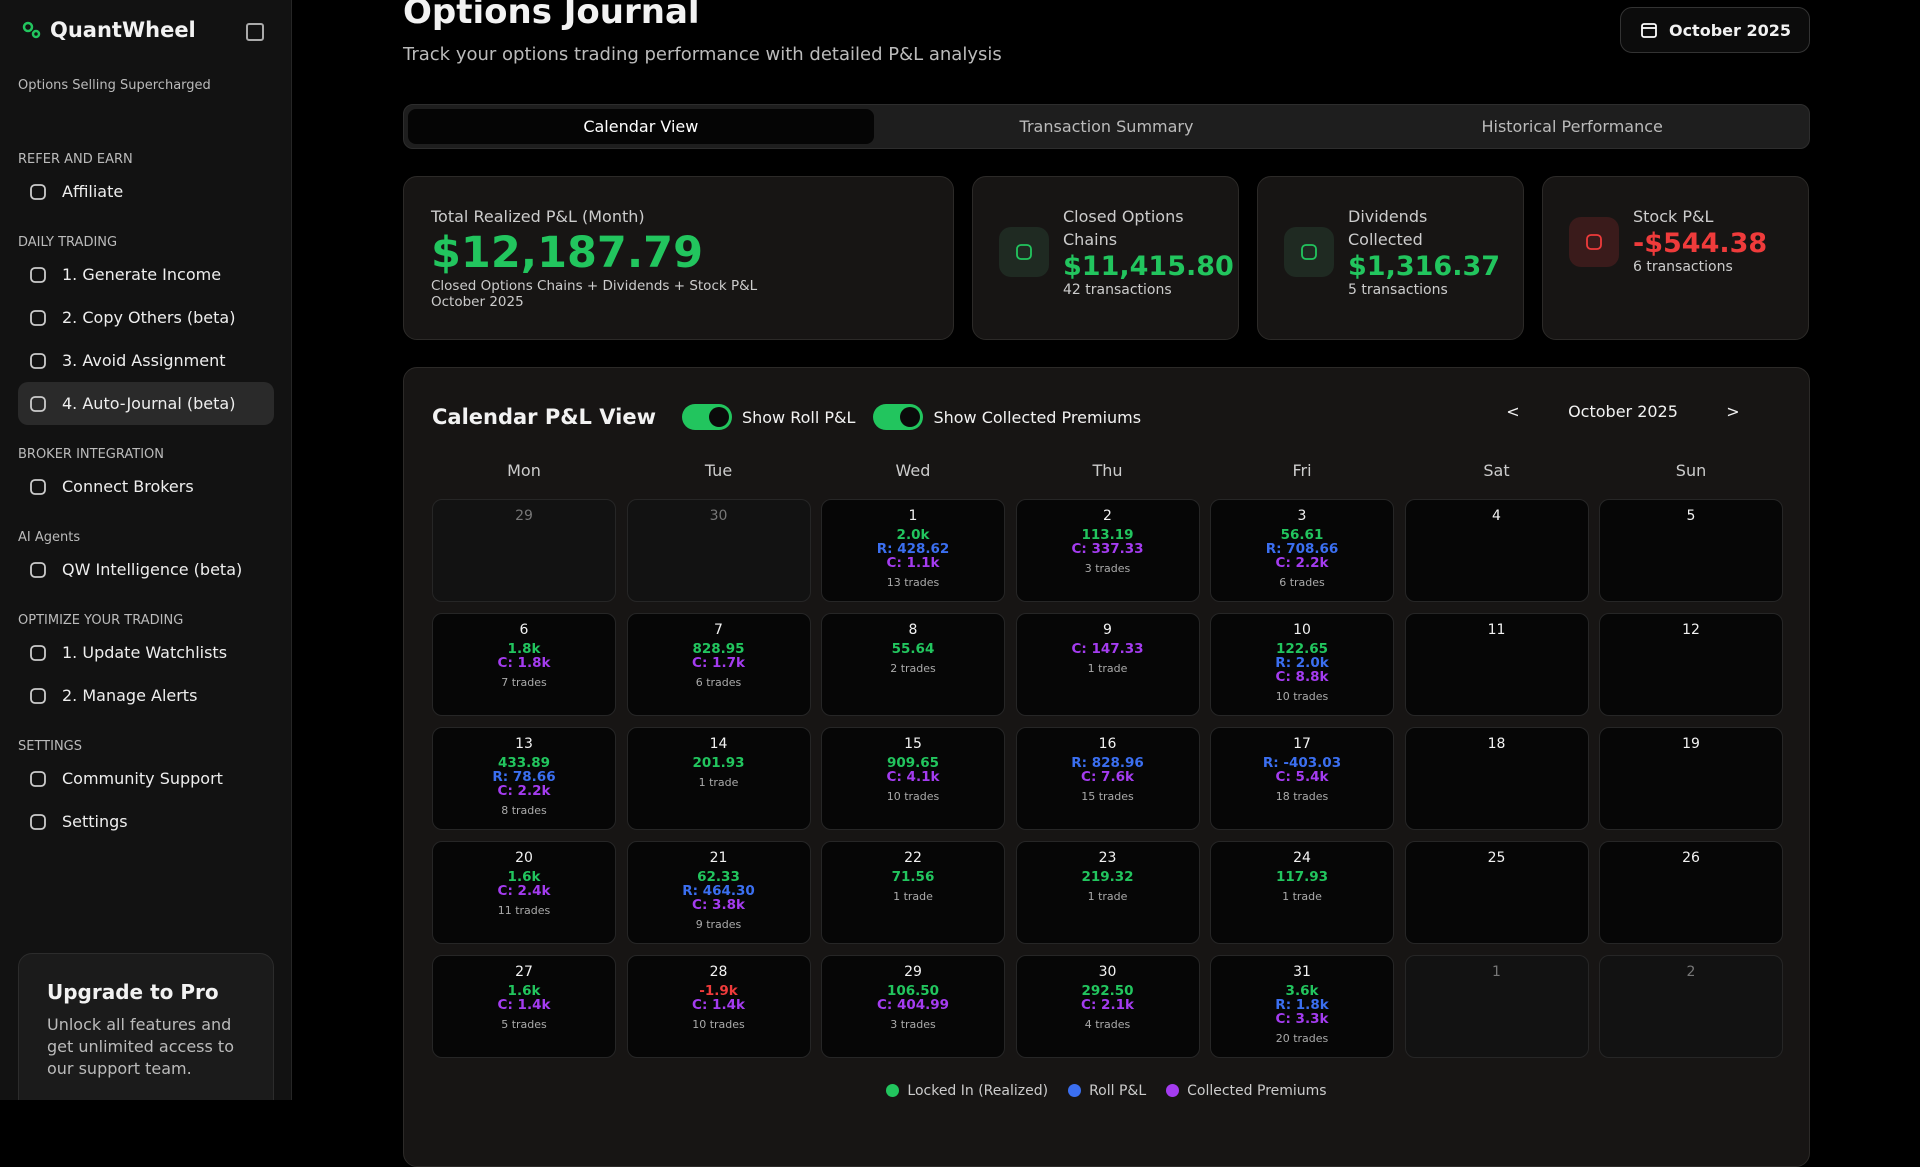  What do you see at coordinates (524, 550) in the screenshot?
I see `day-cell: 29` at bounding box center [524, 550].